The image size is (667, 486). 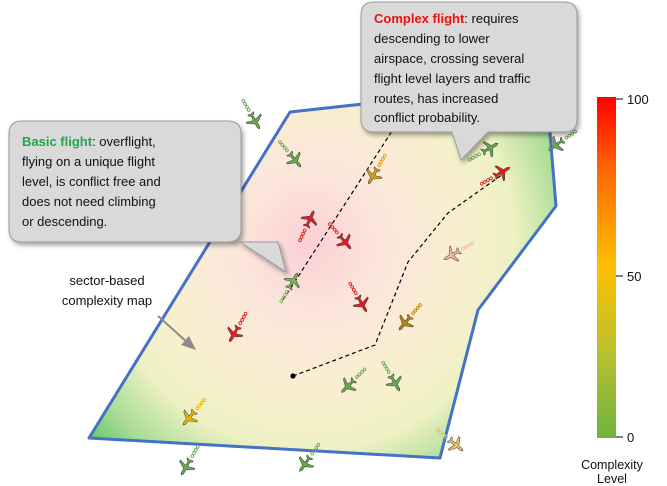 What do you see at coordinates (57, 141) in the screenshot?
I see `basic-flight-title: Basic flight` at bounding box center [57, 141].